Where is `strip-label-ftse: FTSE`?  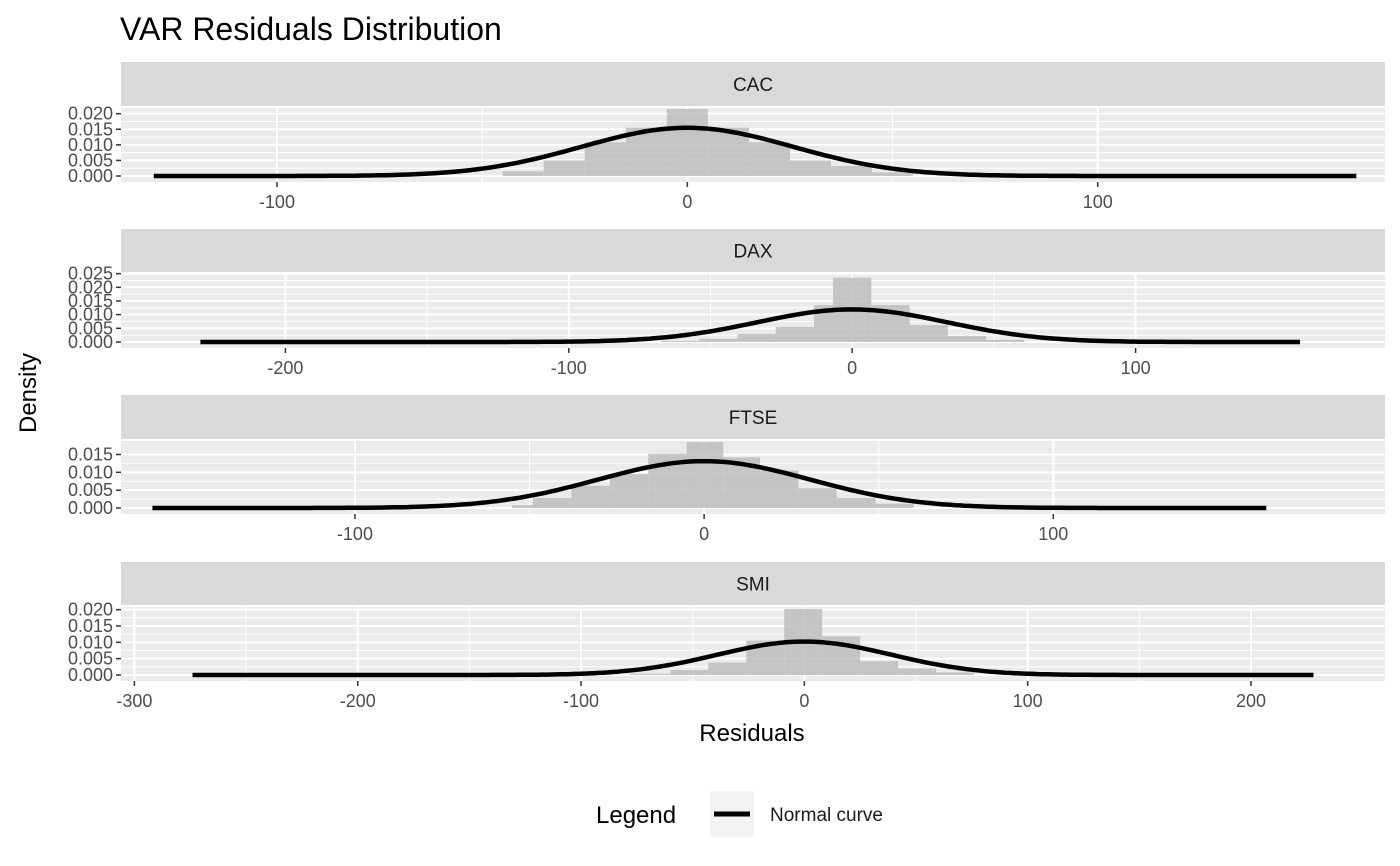 strip-label-ftse: FTSE is located at coordinates (753, 418).